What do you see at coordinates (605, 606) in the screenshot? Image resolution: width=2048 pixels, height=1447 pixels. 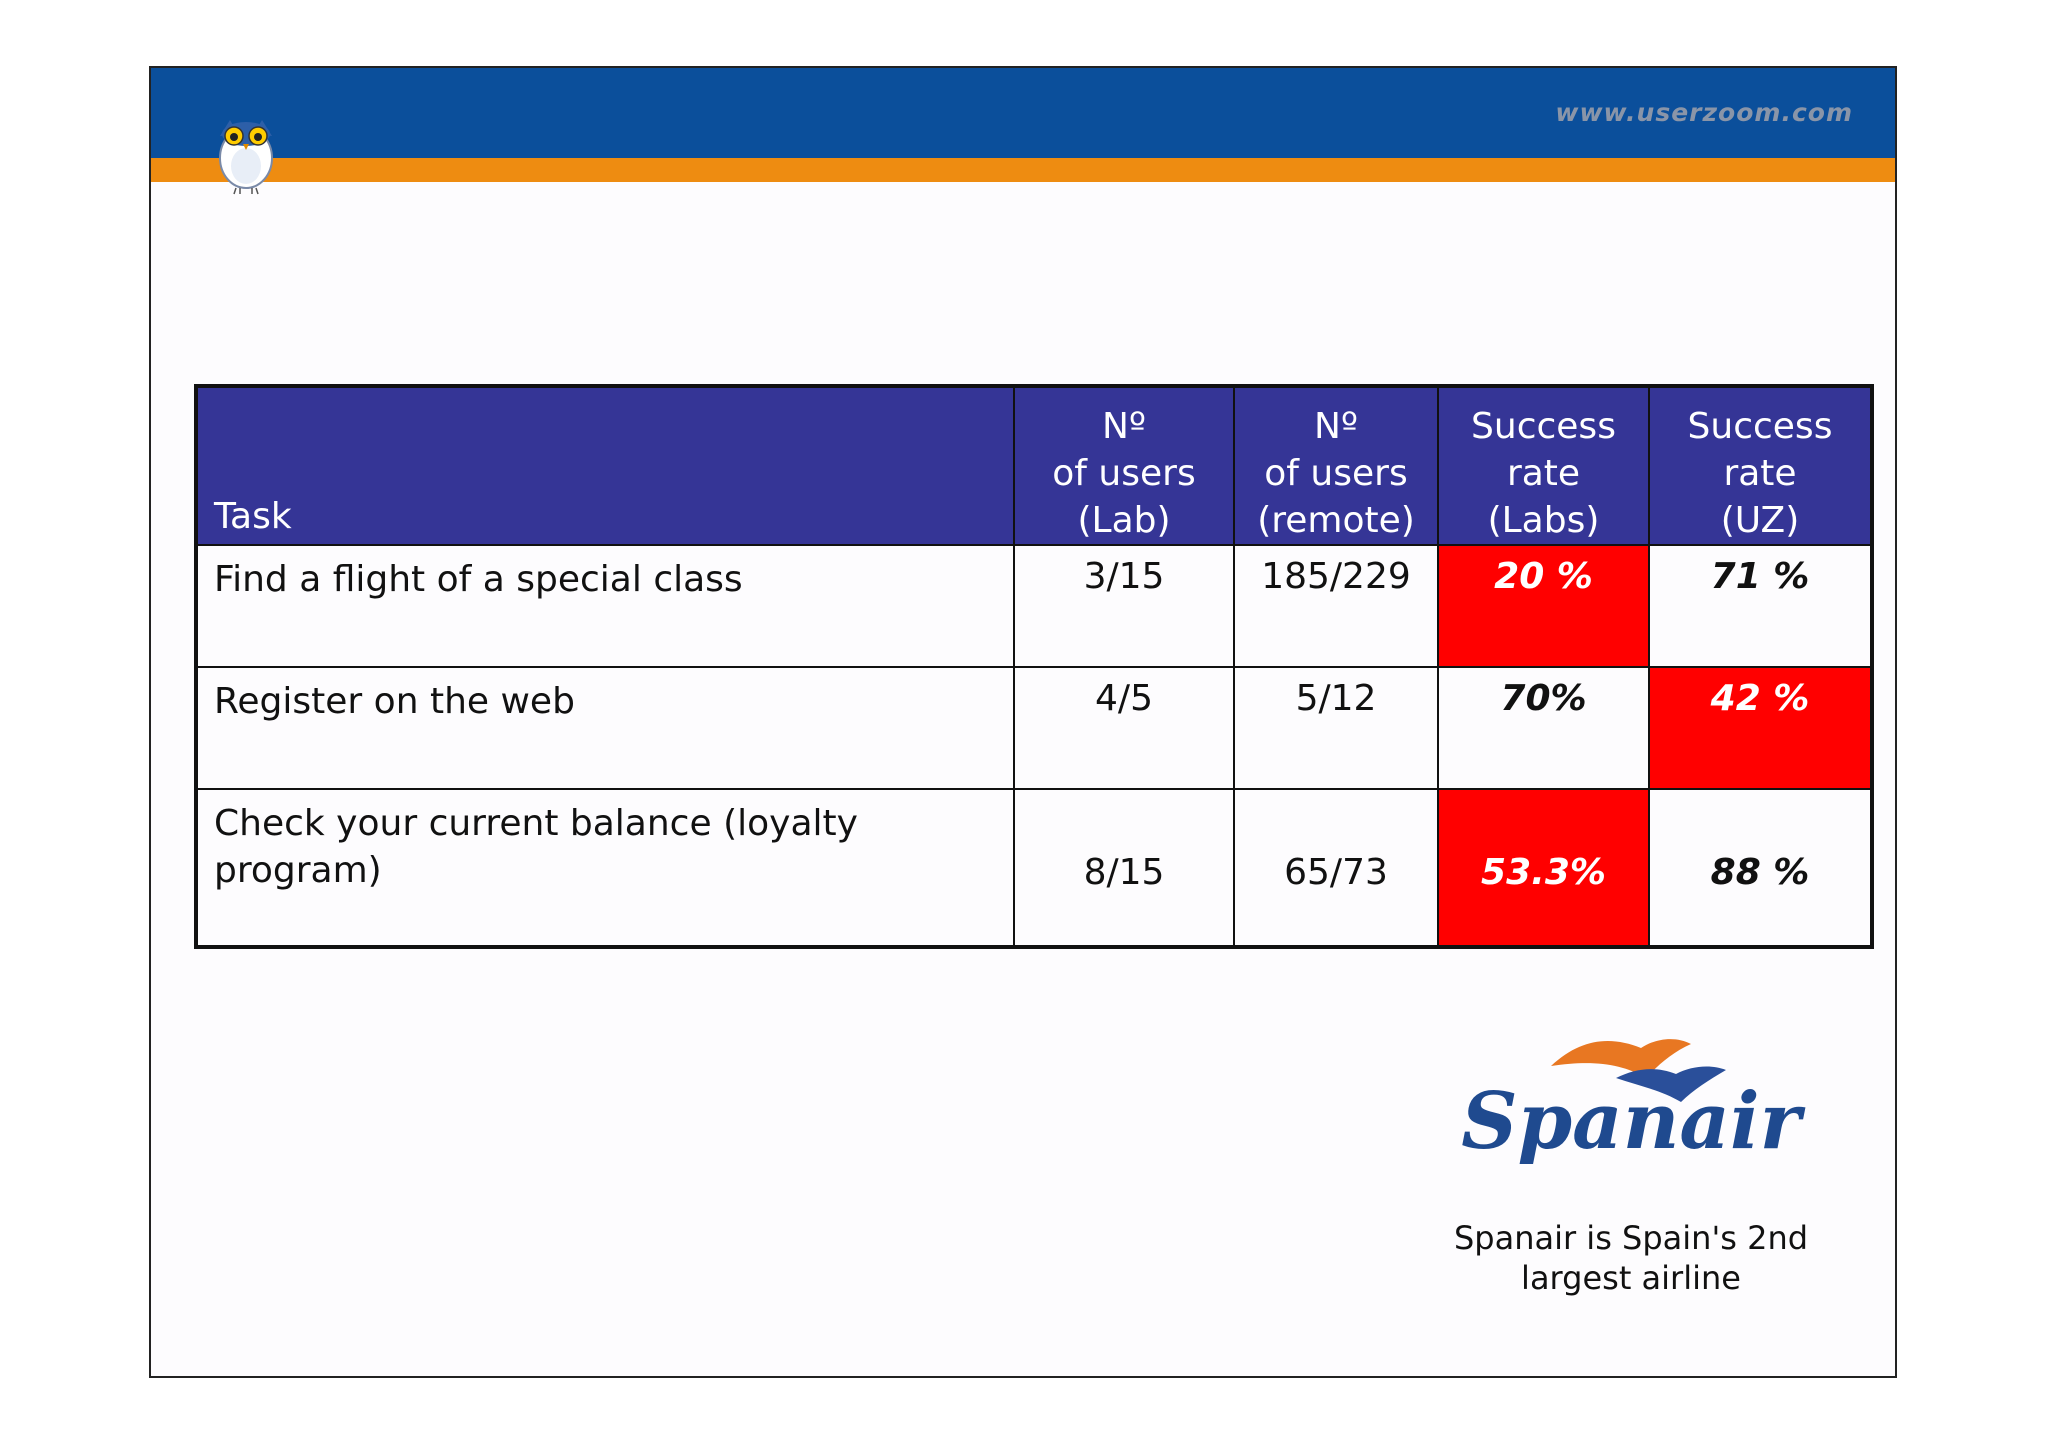 I see `task-cell: Find a flight of a special class` at bounding box center [605, 606].